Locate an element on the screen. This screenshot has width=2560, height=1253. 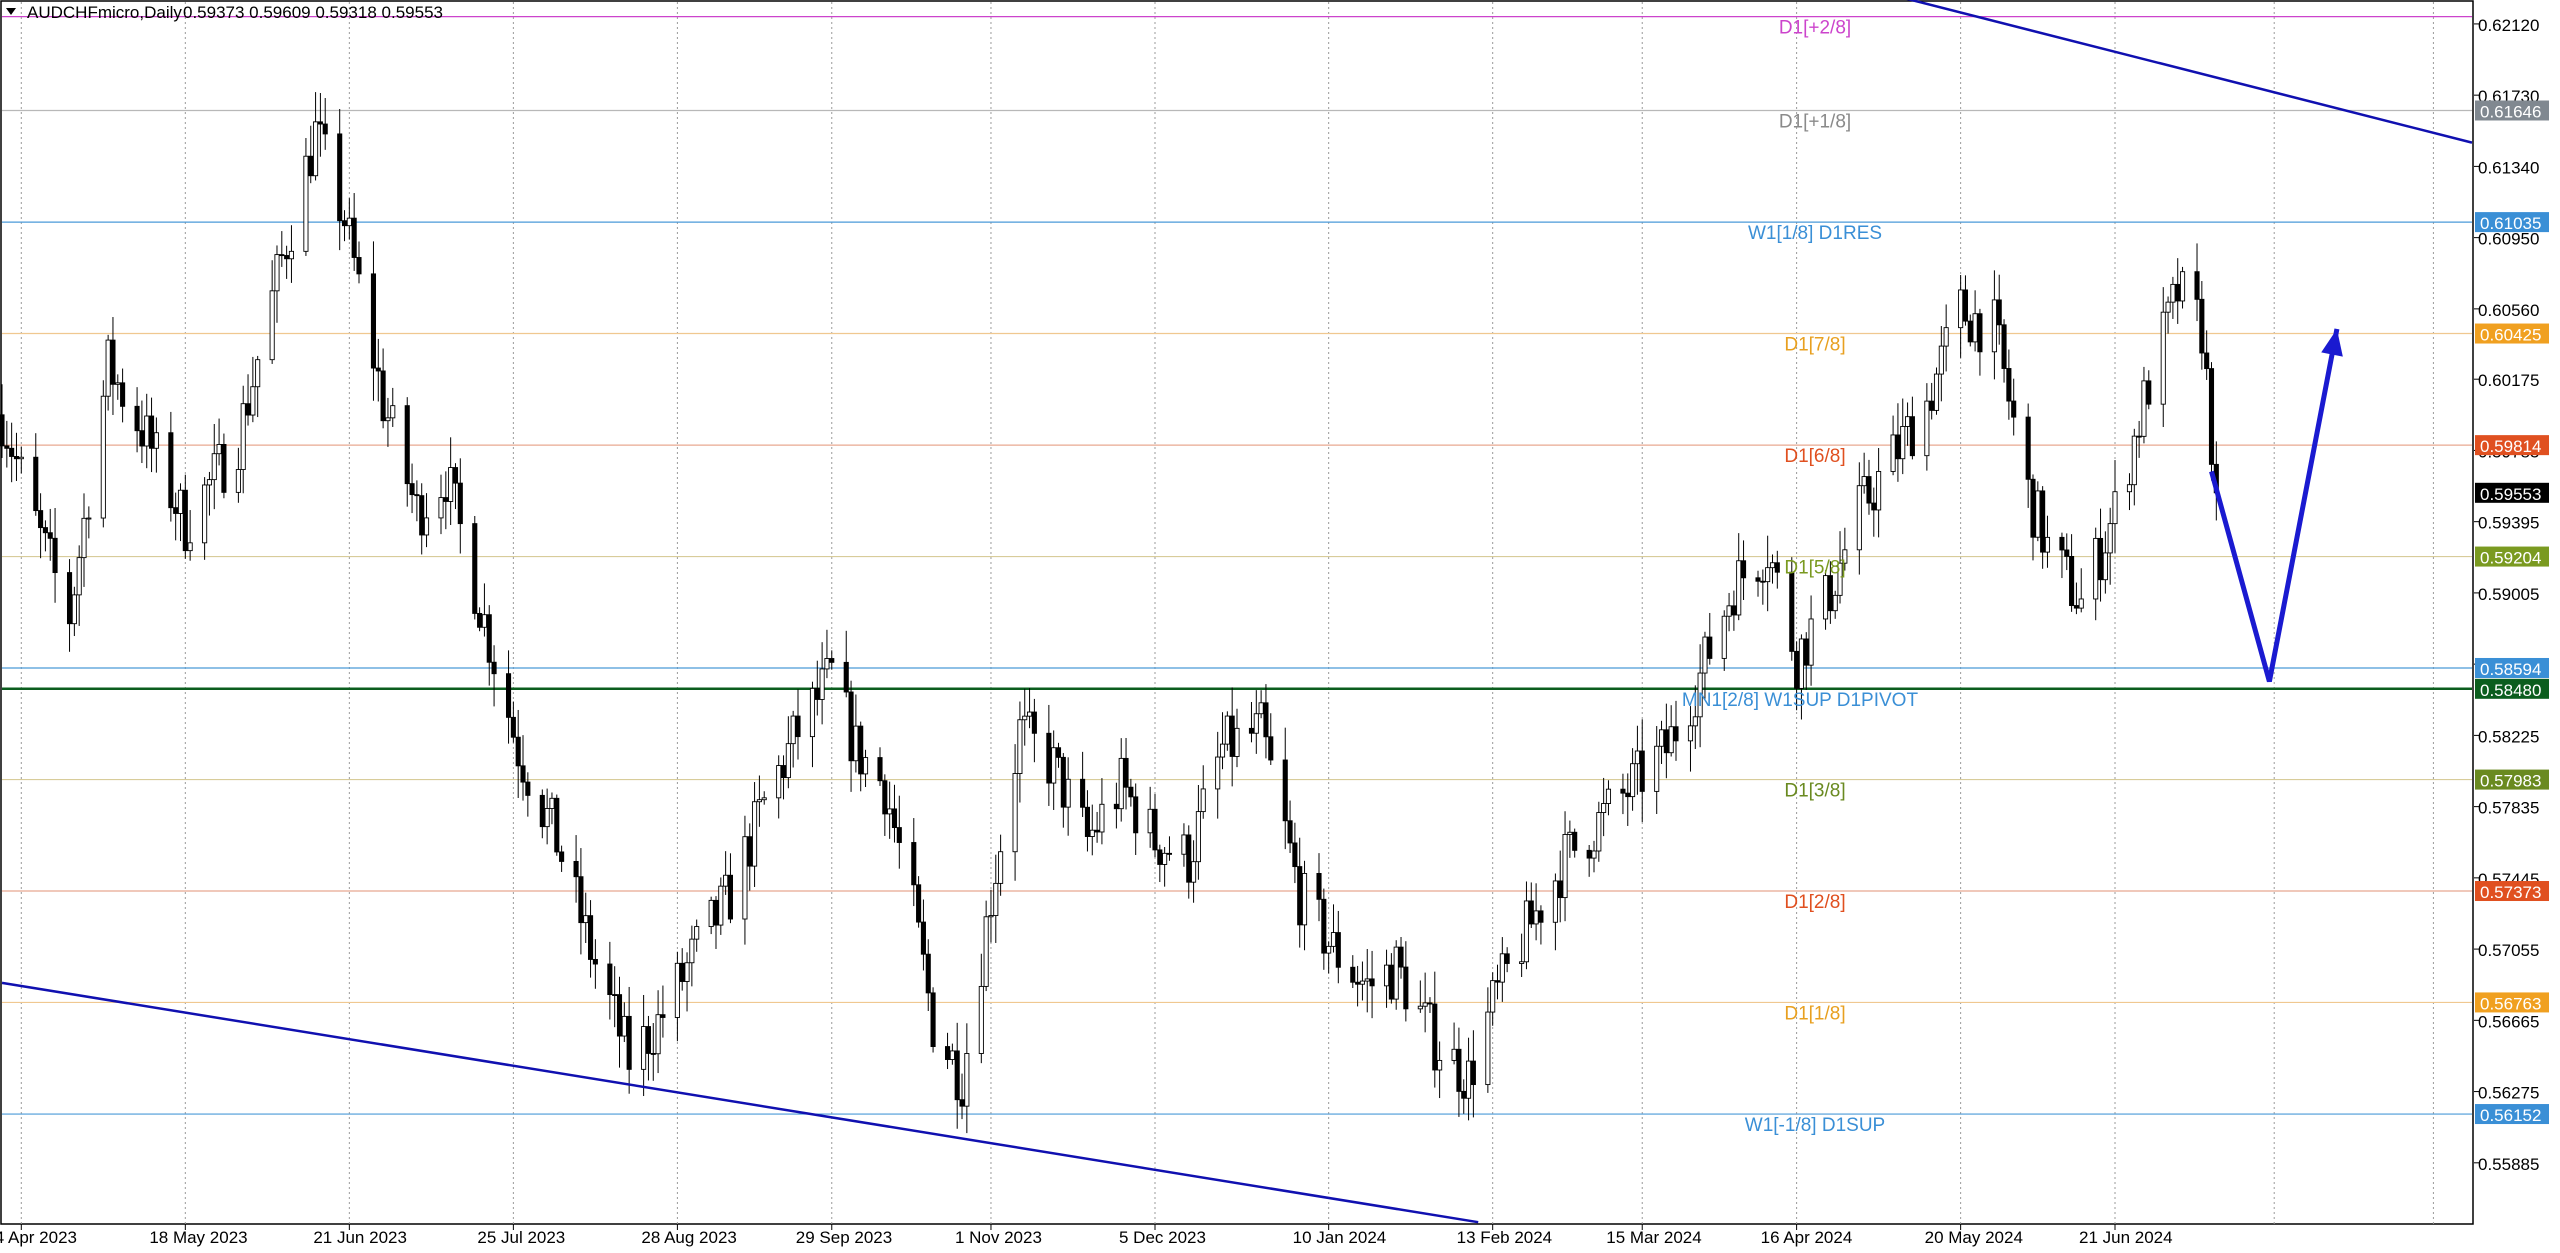
time-tick-label: 10 Jan 2024 is located at coordinates (1340, 1237).